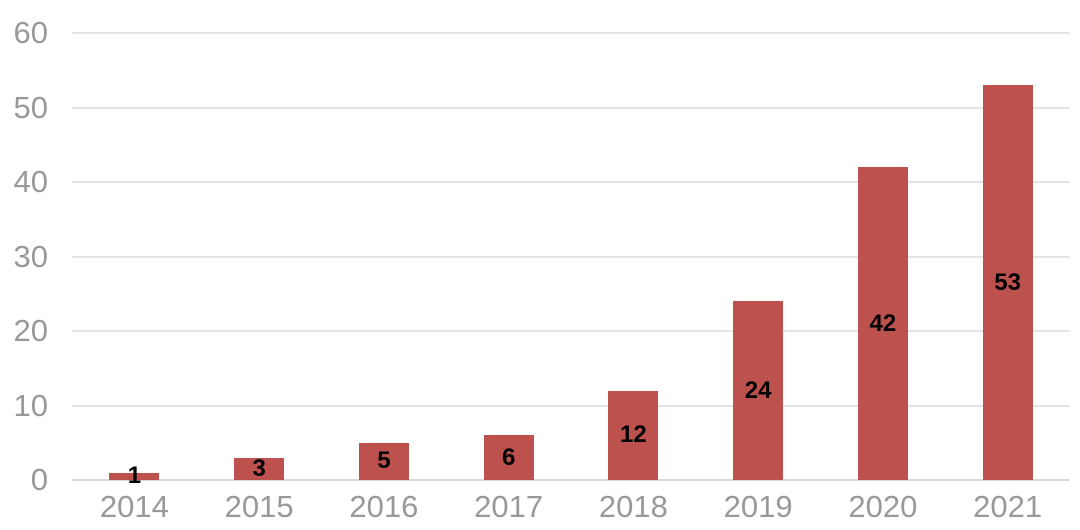 The width and height of the screenshot is (1080, 530). I want to click on bar-value-label: 42, so click(883, 323).